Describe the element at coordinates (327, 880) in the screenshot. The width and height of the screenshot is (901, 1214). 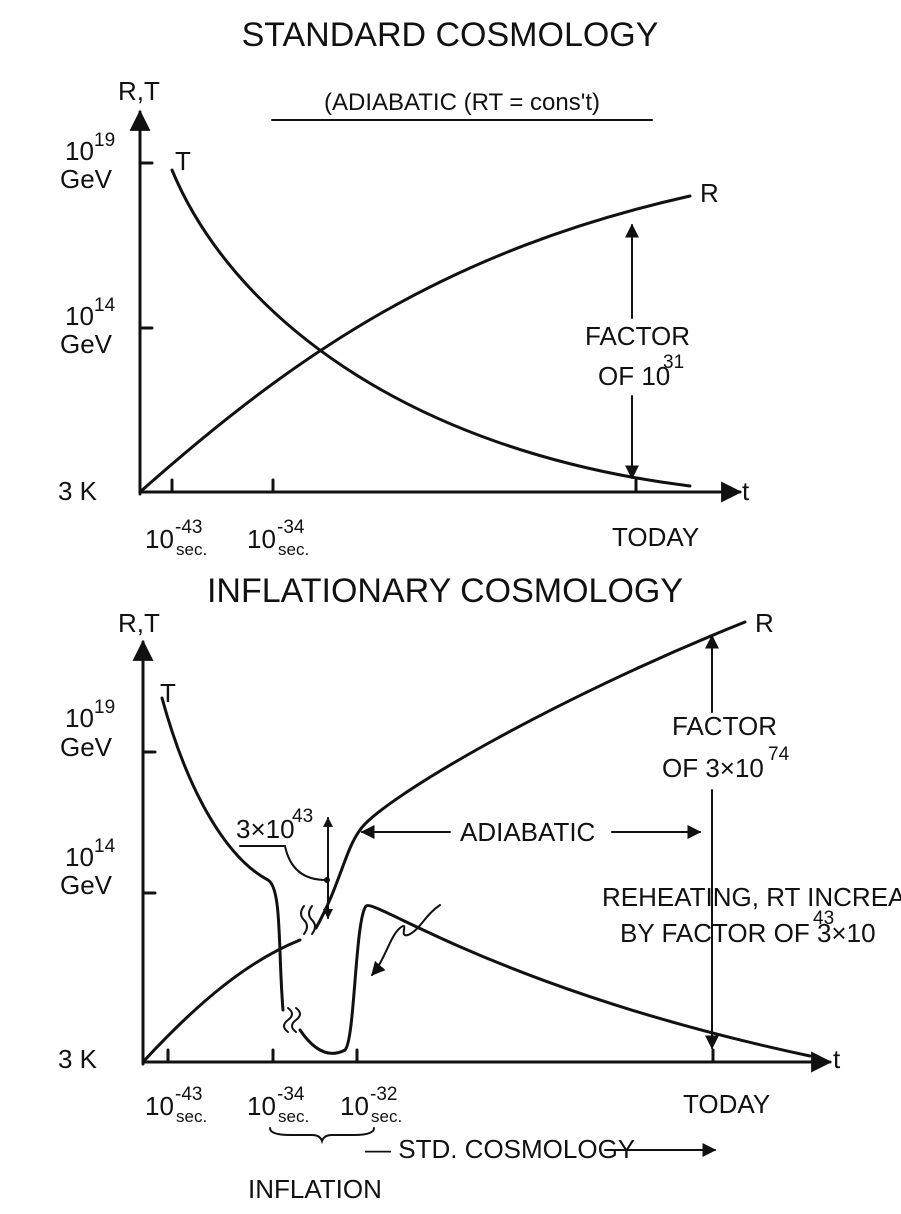
I see `dot` at that location.